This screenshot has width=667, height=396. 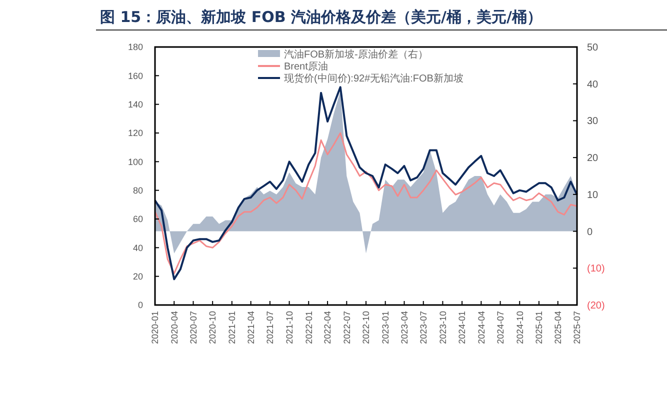 I want to click on x-tick-label: 2024-10, so click(x=519, y=327).